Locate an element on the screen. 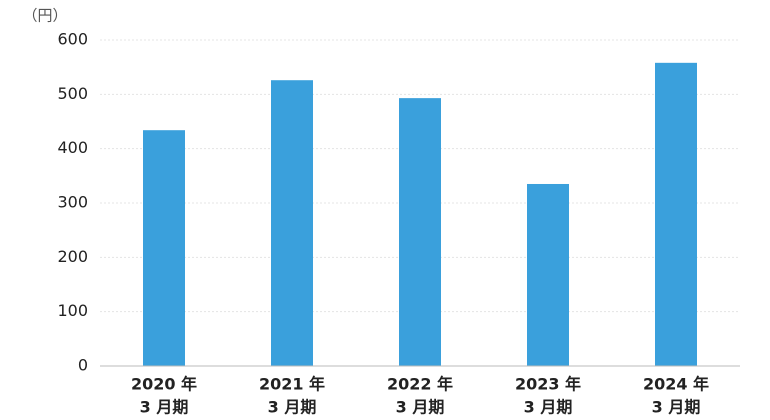  x-tick-label: 2020 年 is located at coordinates (164, 384).